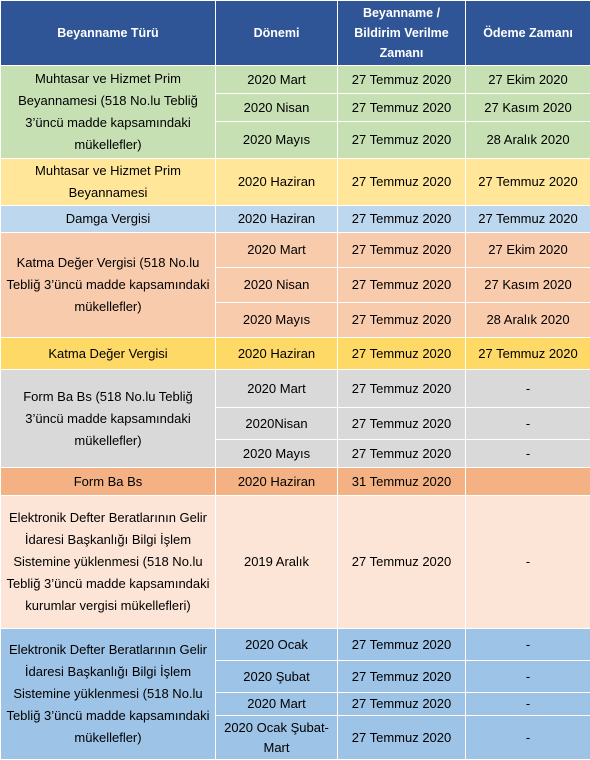 The width and height of the screenshot is (590, 760). What do you see at coordinates (108, 482) in the screenshot?
I see `type-cell: Form Ba Bs` at bounding box center [108, 482].